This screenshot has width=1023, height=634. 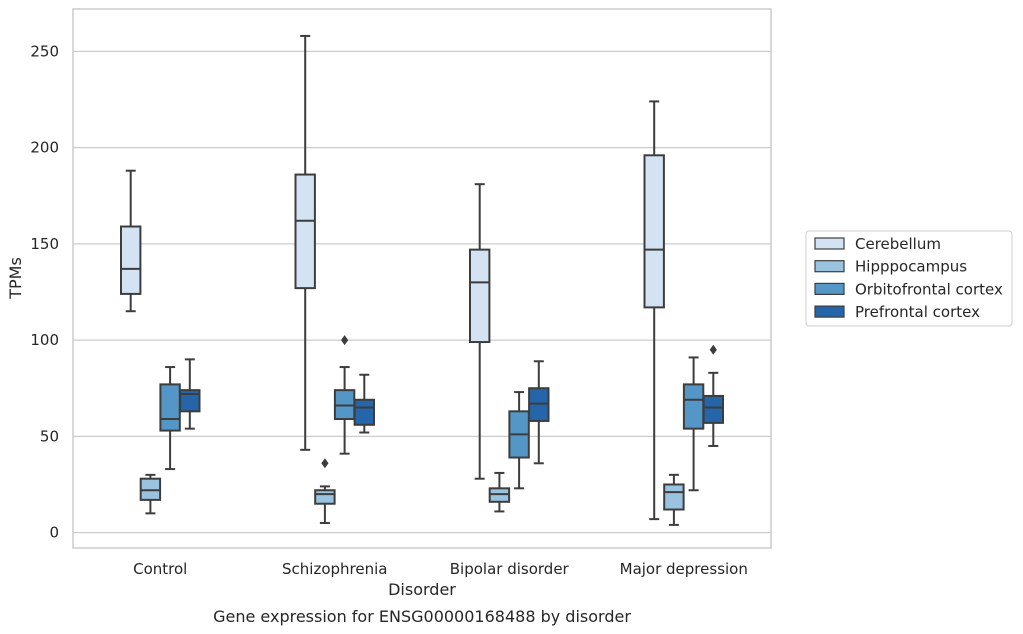 What do you see at coordinates (44, 244) in the screenshot?
I see `y-tick-label: 150` at bounding box center [44, 244].